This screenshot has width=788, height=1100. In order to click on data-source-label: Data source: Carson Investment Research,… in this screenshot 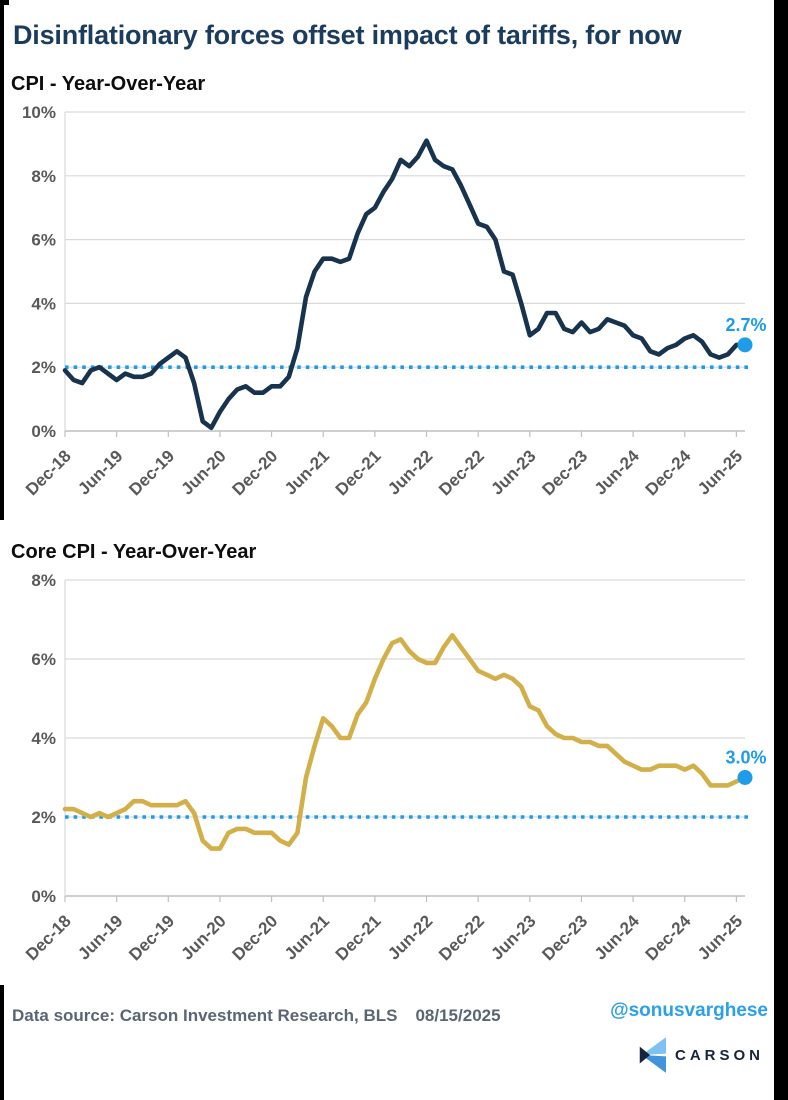, I will do `click(205, 1015)`.